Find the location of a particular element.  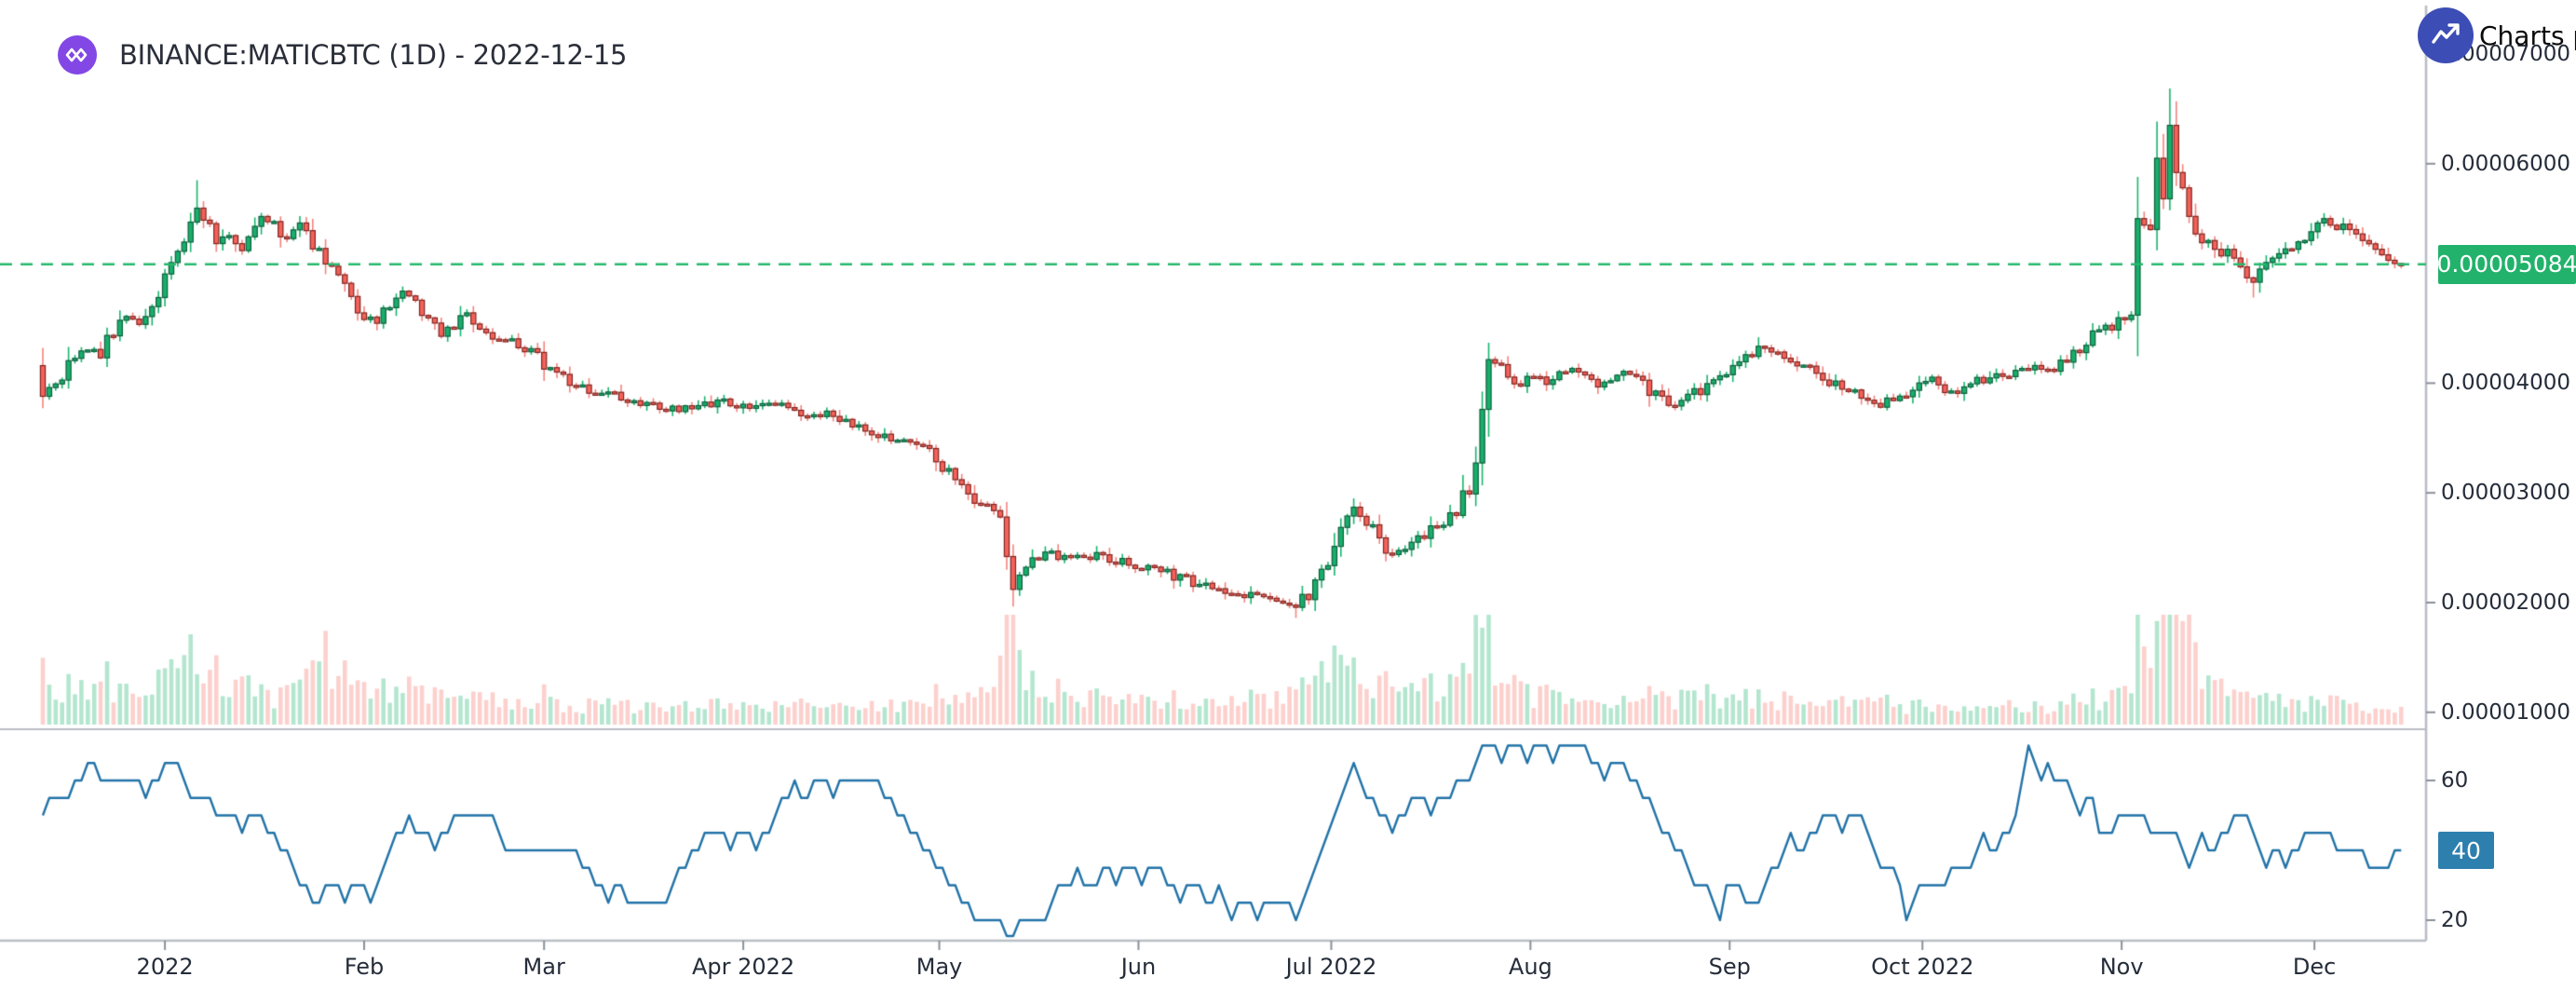

rsi-axis-label: 20 is located at coordinates (2455, 920).